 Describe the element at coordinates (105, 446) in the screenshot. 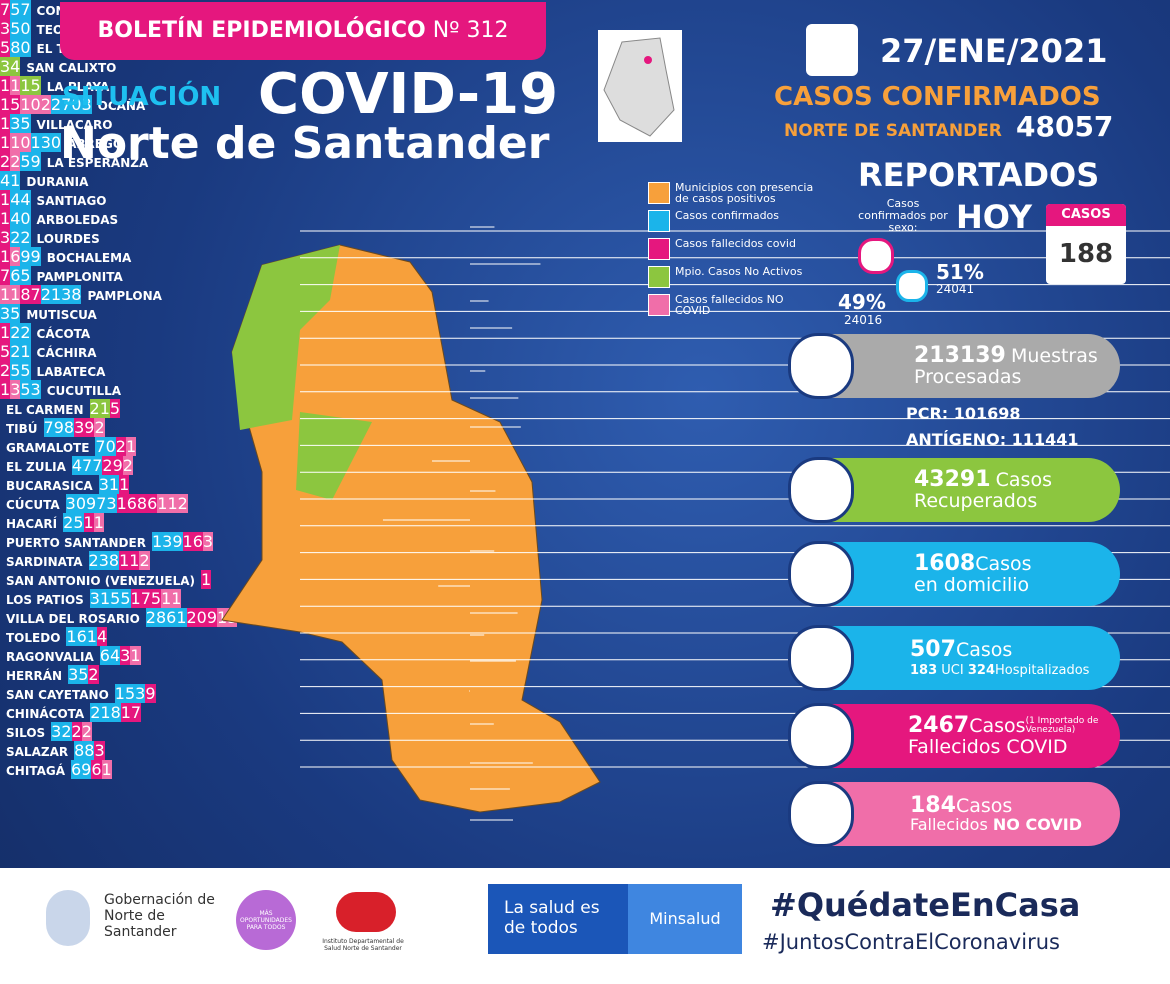

I see `count-box: 70` at that location.